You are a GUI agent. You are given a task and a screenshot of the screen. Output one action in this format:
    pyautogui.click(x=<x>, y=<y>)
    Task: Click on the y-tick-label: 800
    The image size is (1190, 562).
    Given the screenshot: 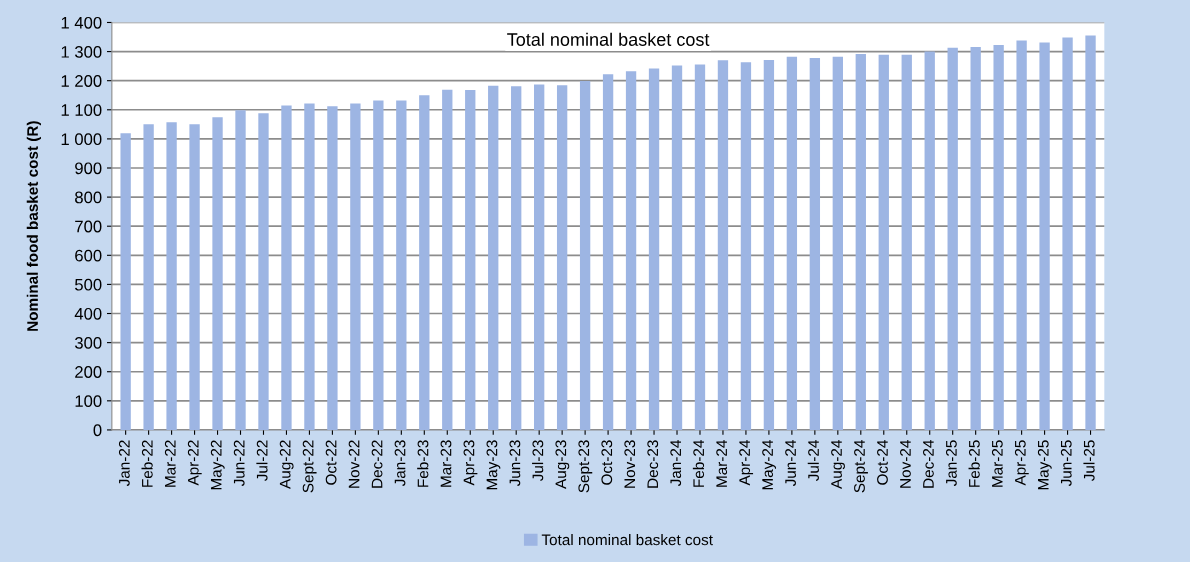 What is the action you would take?
    pyautogui.click(x=88, y=197)
    